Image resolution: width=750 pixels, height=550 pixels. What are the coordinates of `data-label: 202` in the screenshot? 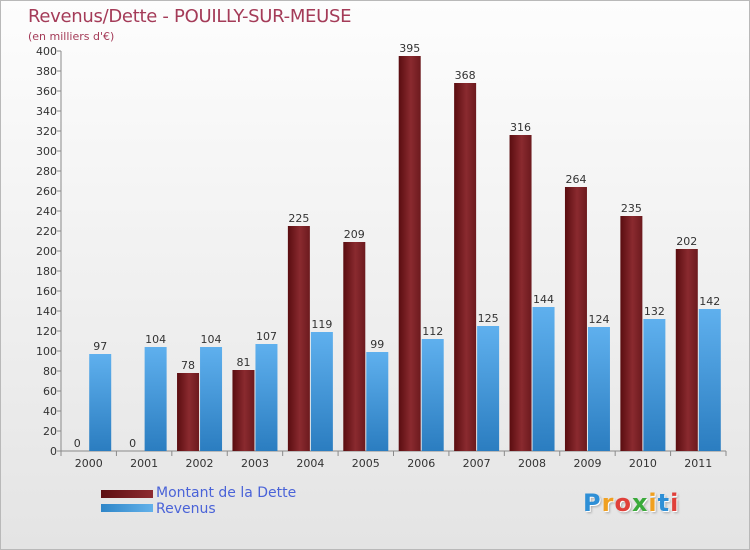 It's located at (686, 241).